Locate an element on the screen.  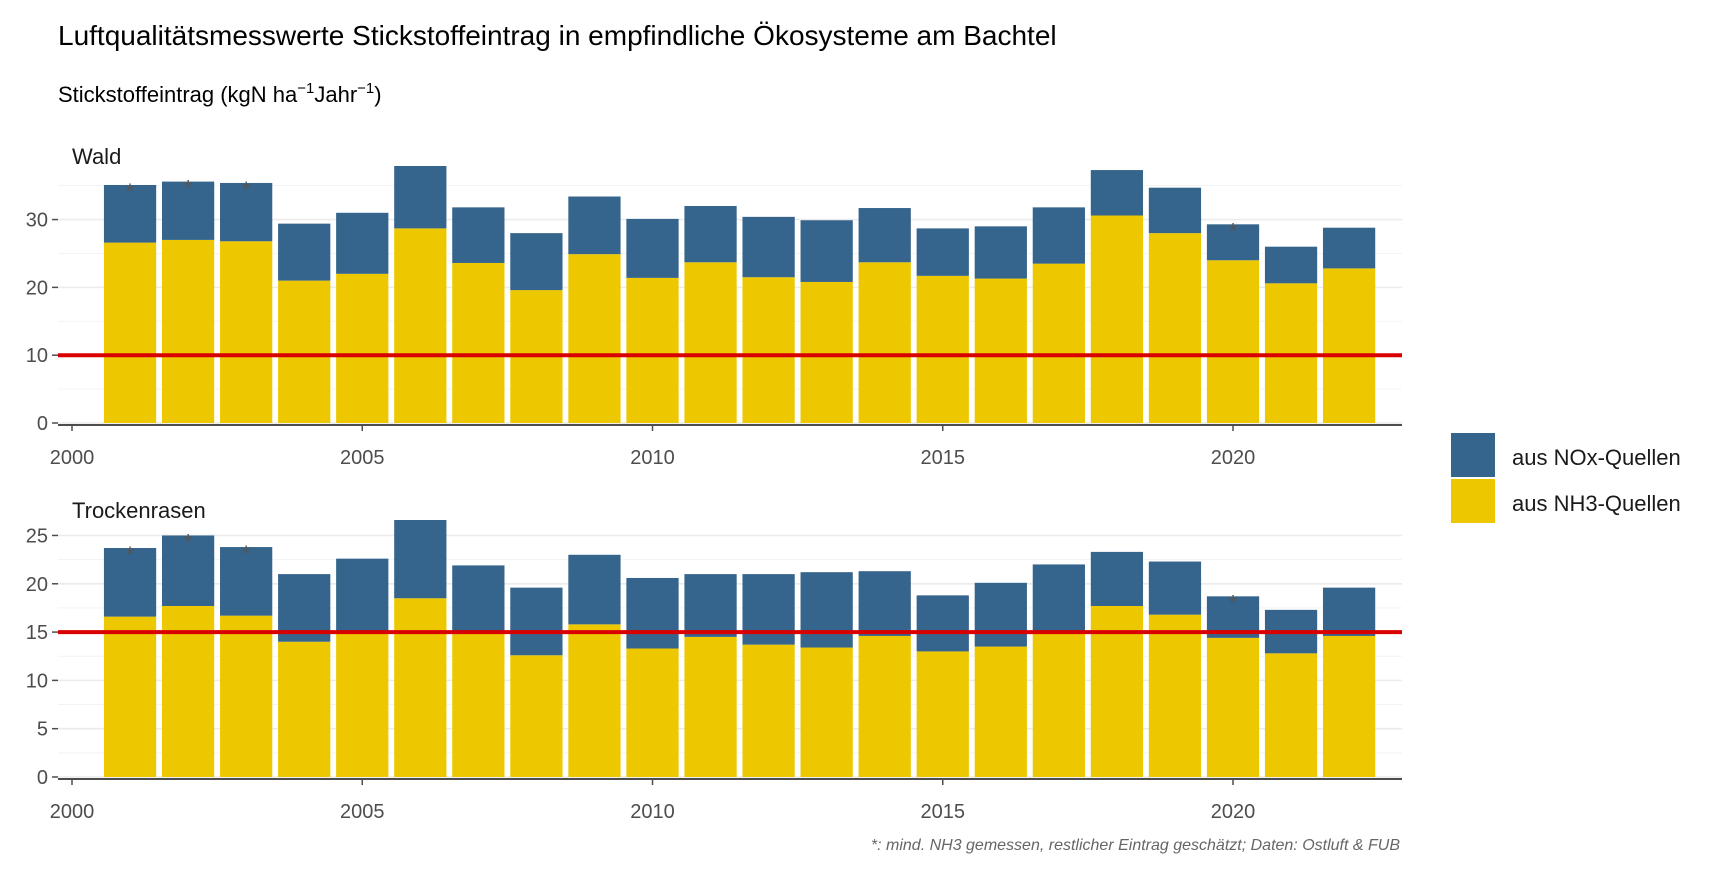
y-tick-label: 30 is located at coordinates (37, 221).